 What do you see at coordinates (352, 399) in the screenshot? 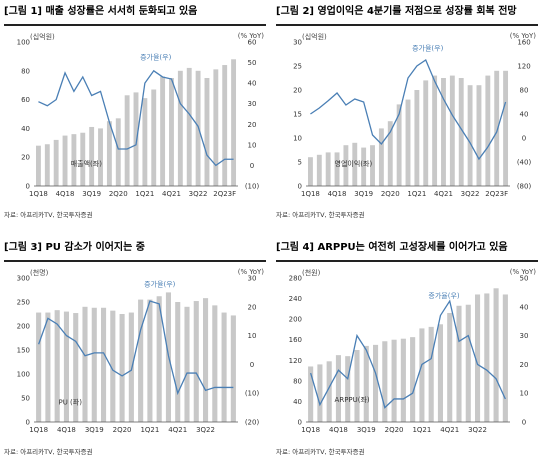
I see `bar-series-label: ARPPU(좌)` at bounding box center [352, 399].